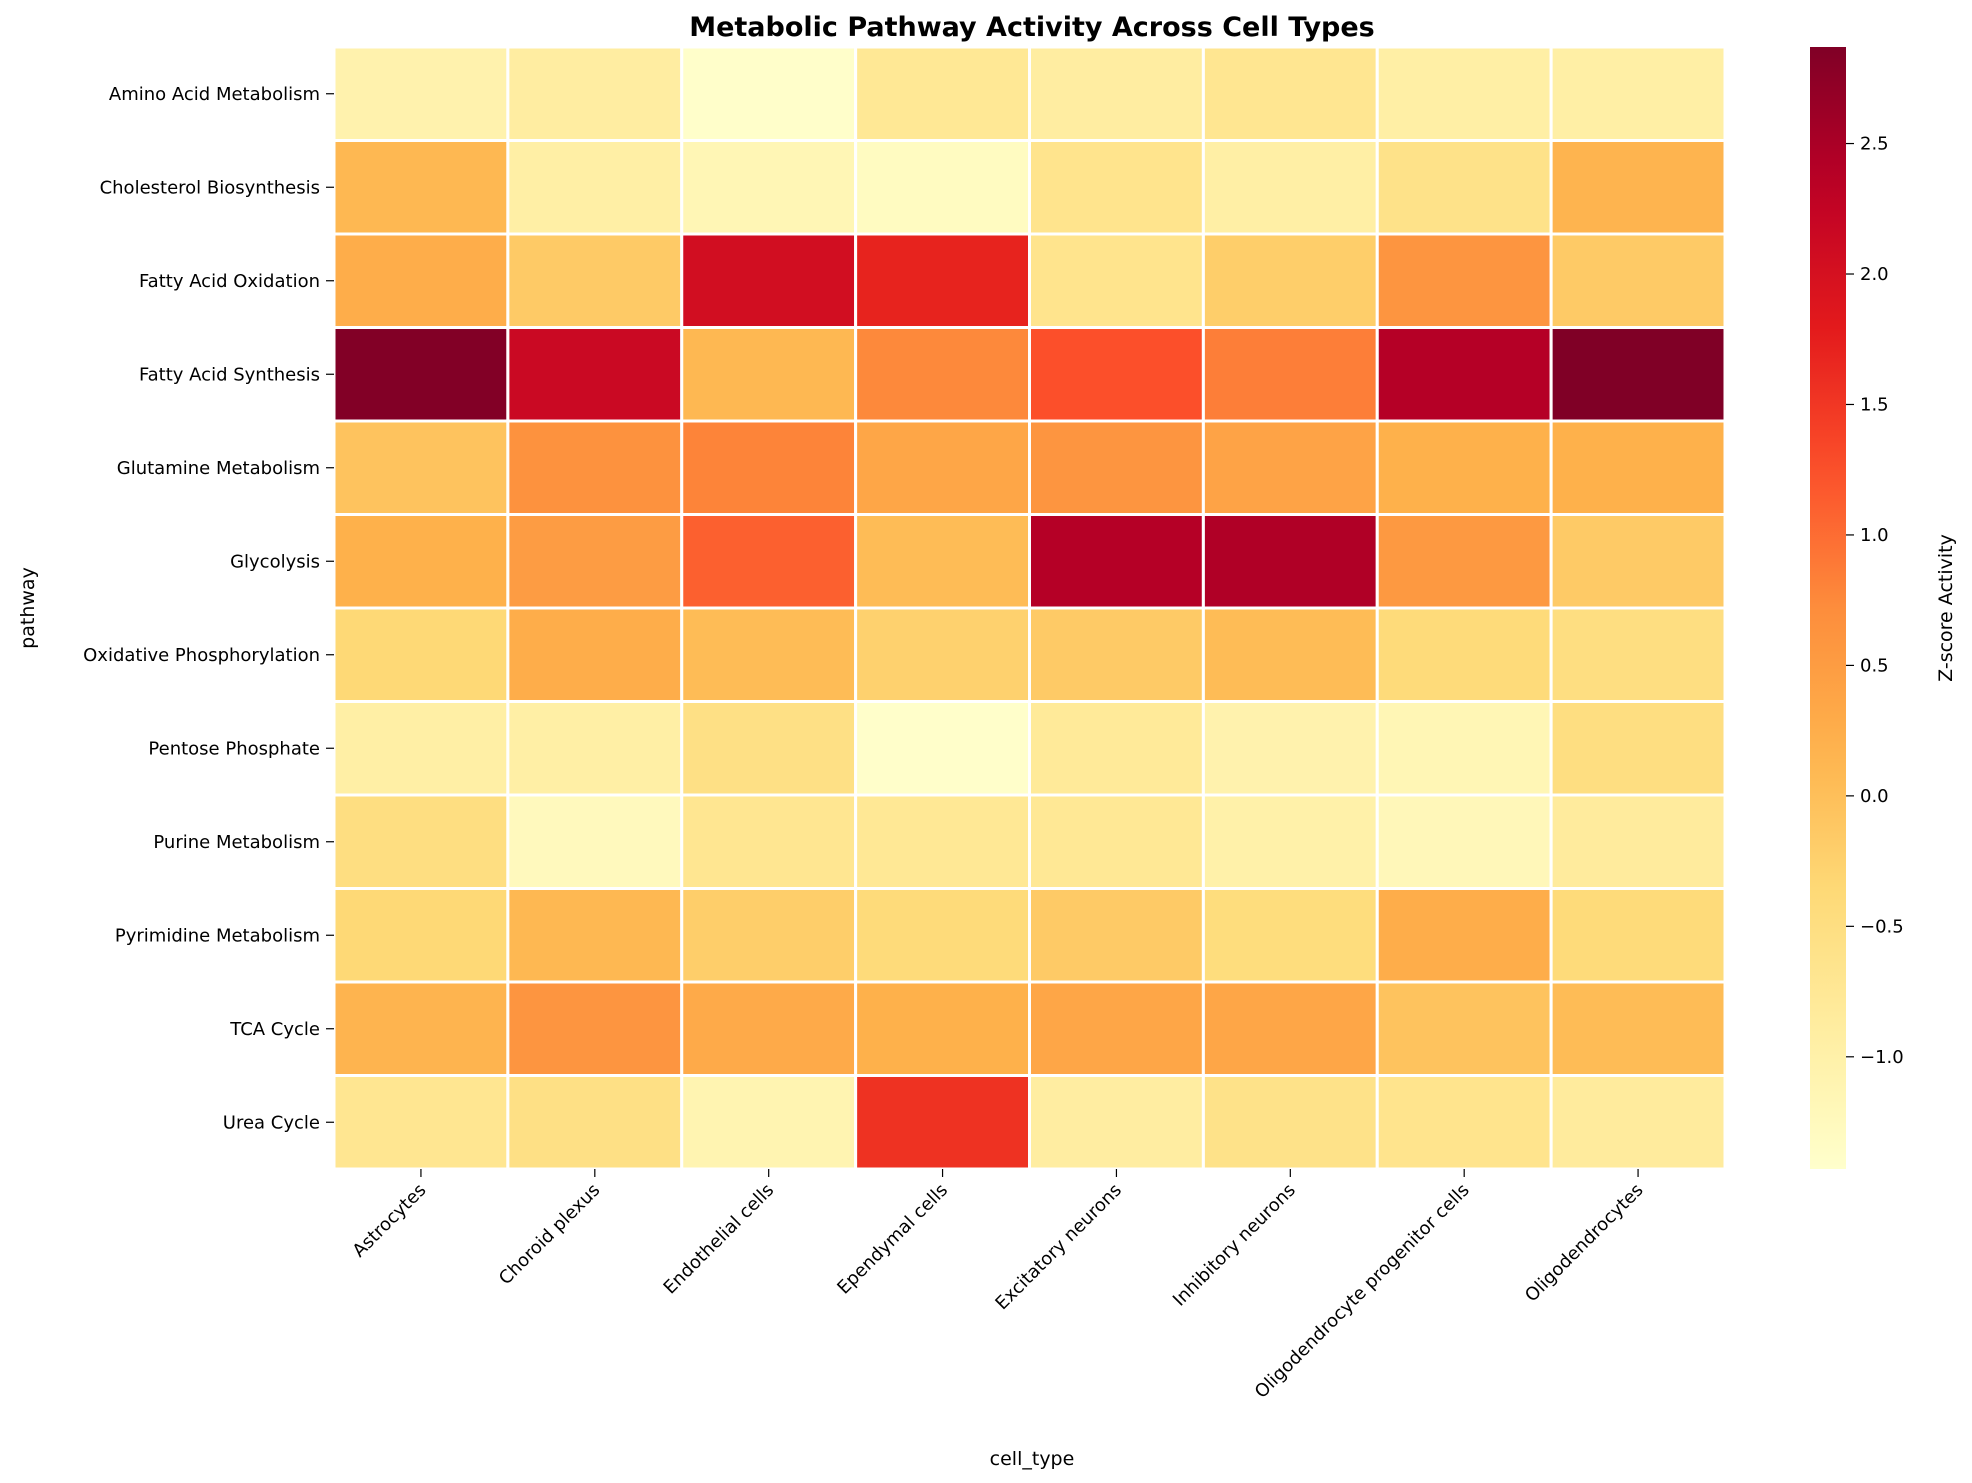  Describe the element at coordinates (1234, 1245) in the screenshot. I see `column-label: Inhibitory neurons` at that location.